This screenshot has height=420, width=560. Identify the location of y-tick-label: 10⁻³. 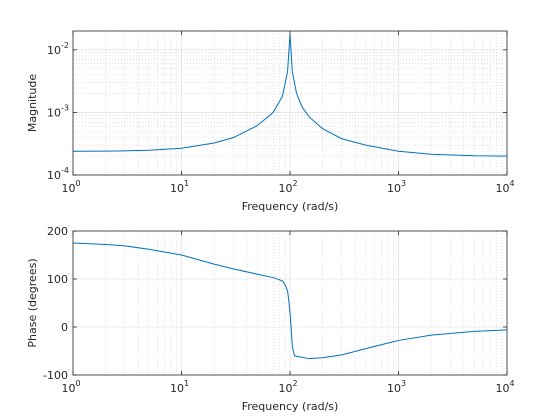
(58, 111).